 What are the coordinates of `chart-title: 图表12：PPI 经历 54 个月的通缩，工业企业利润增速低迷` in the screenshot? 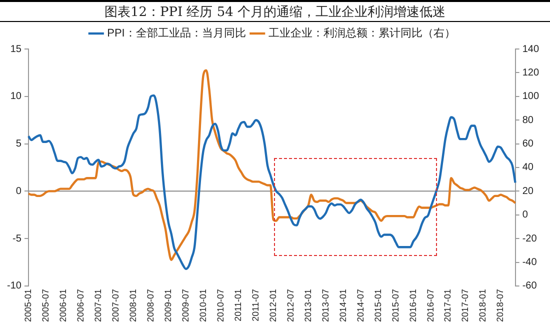 It's located at (275, 11).